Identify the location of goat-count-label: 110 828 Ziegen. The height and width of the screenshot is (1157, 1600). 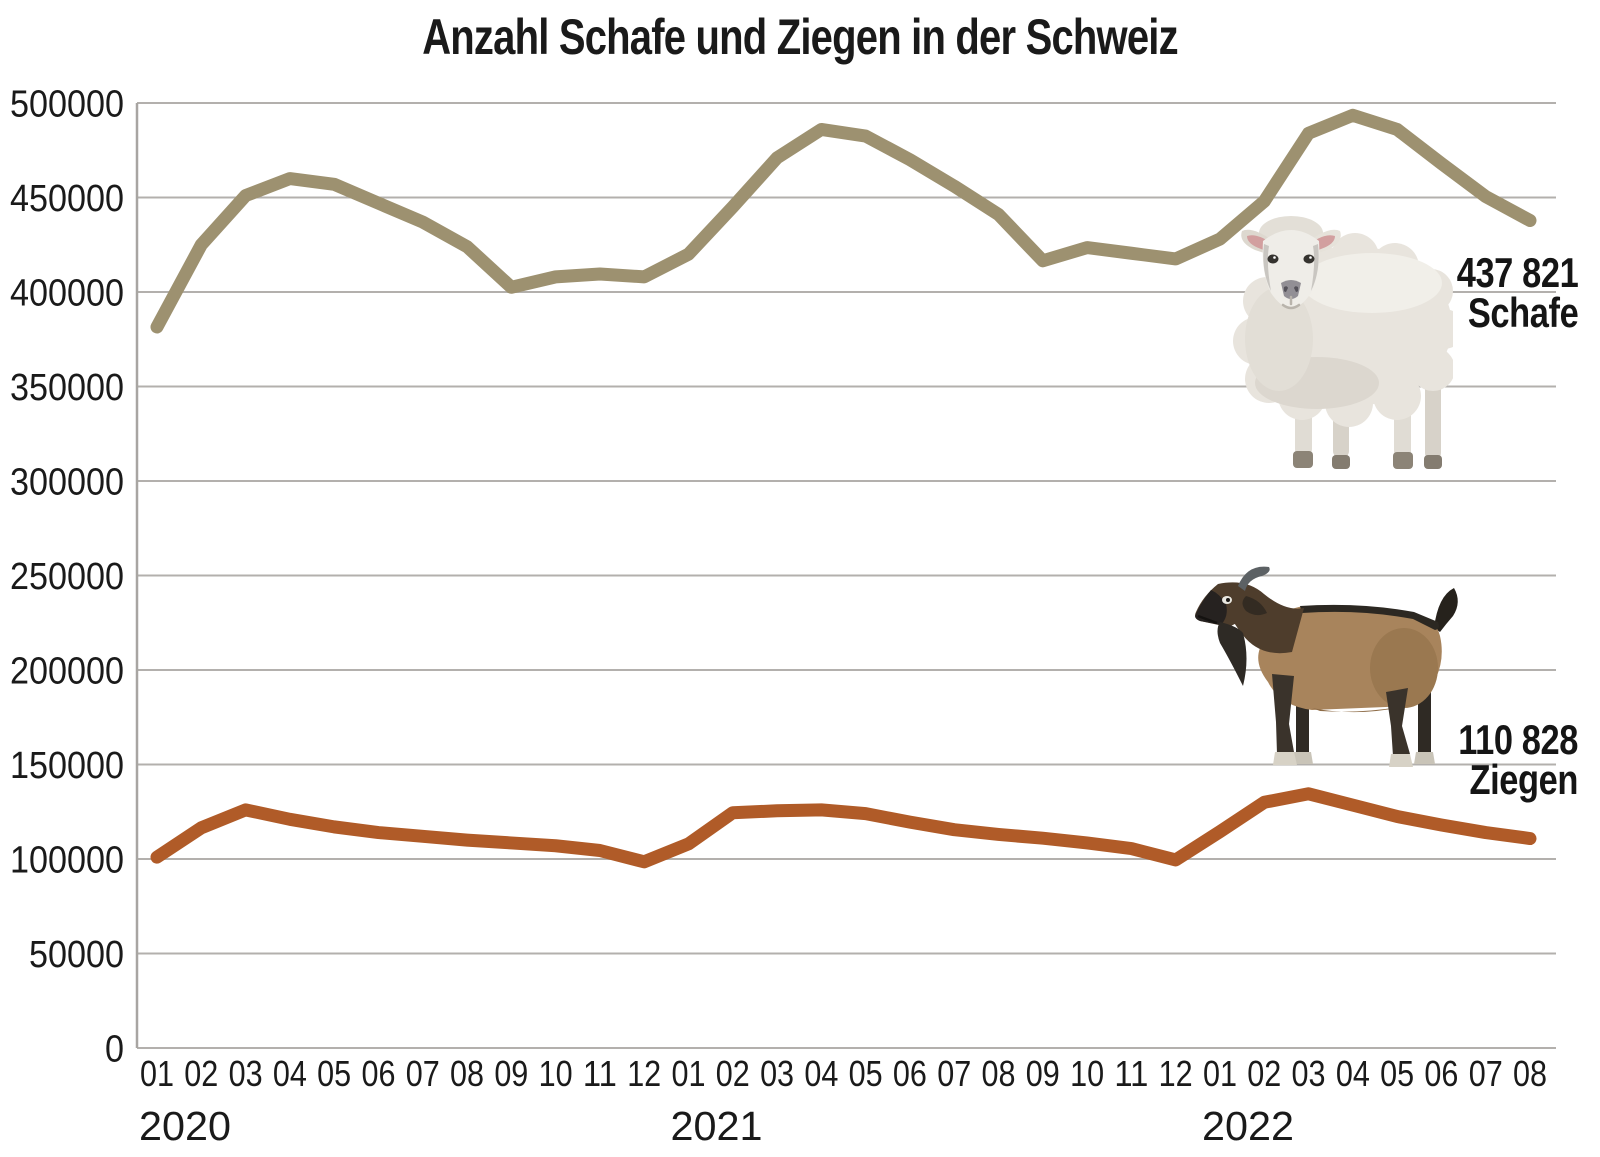
(1518, 759).